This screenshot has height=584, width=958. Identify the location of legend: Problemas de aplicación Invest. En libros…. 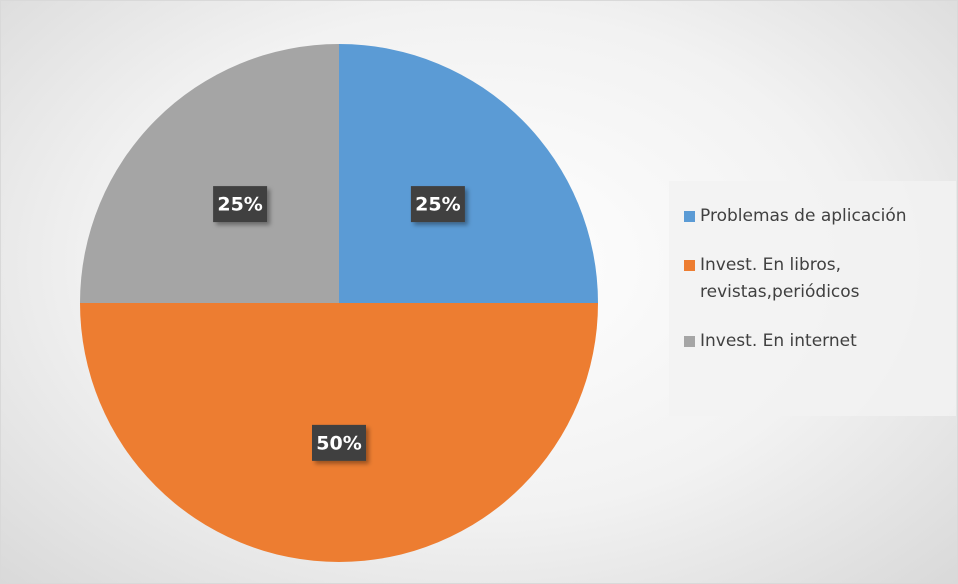
(812, 298).